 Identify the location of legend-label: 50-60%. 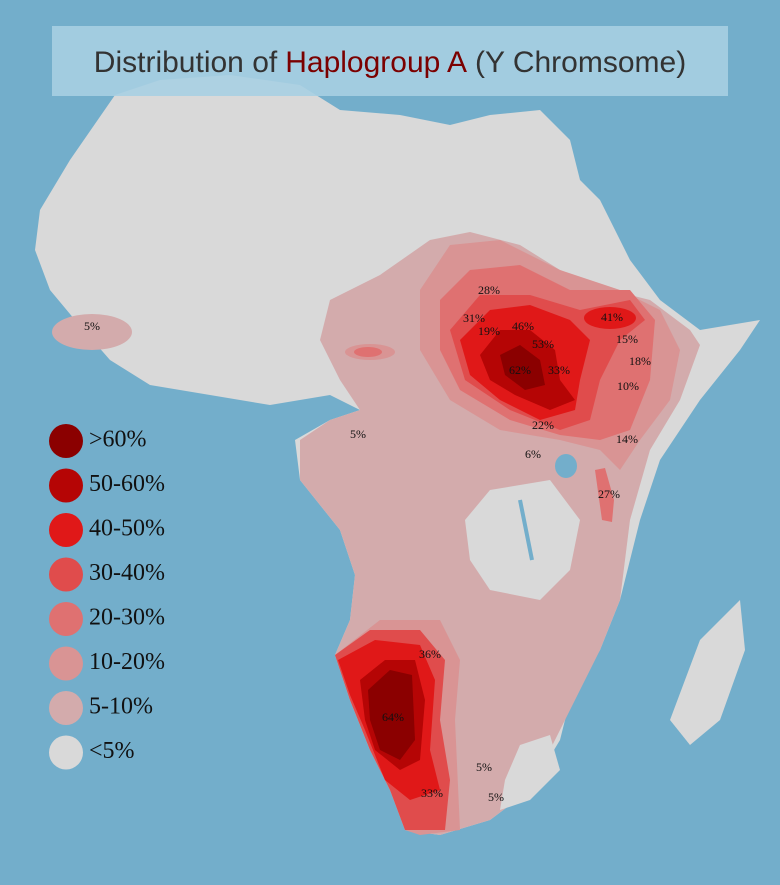
(127, 484).